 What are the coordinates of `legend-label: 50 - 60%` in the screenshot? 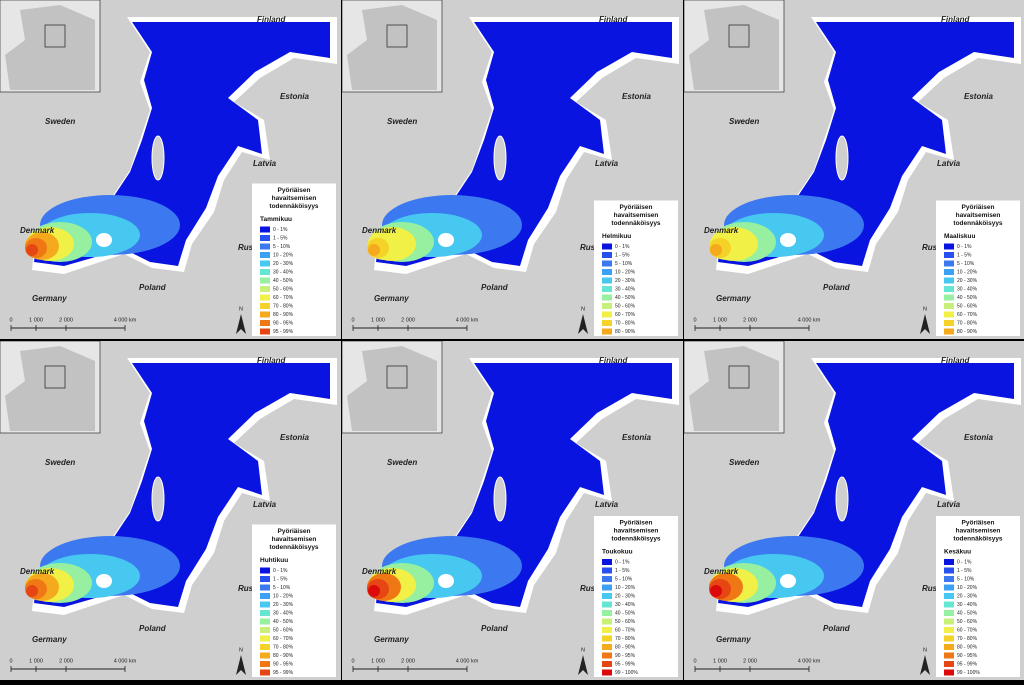 It's located at (283, 289).